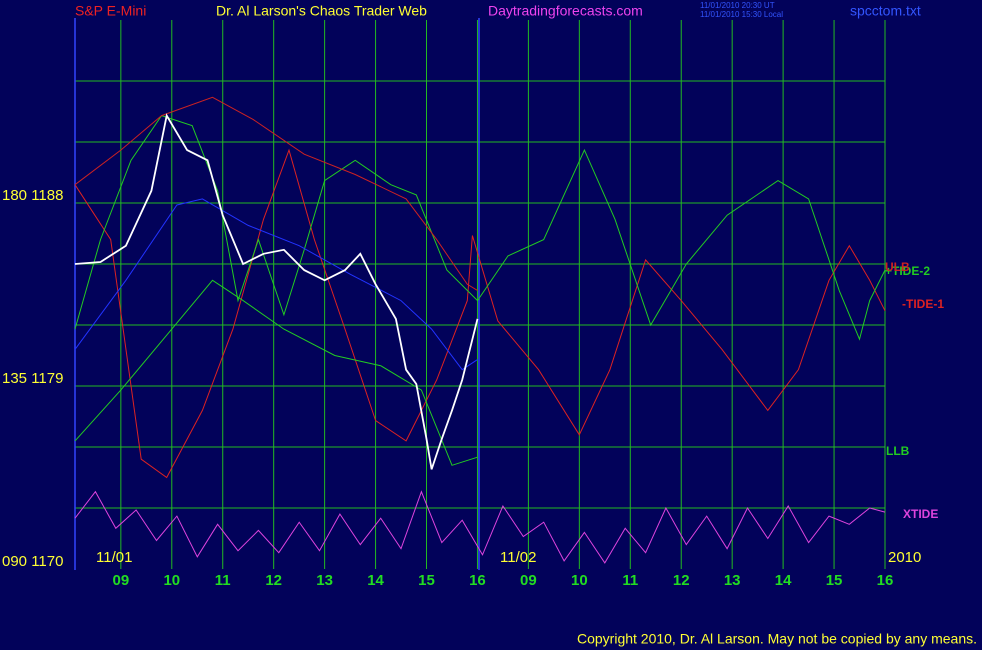 The width and height of the screenshot is (982, 650). What do you see at coordinates (741, 14) in the screenshot?
I see `timestamp: 11/01/2010 15:30 Local` at bounding box center [741, 14].